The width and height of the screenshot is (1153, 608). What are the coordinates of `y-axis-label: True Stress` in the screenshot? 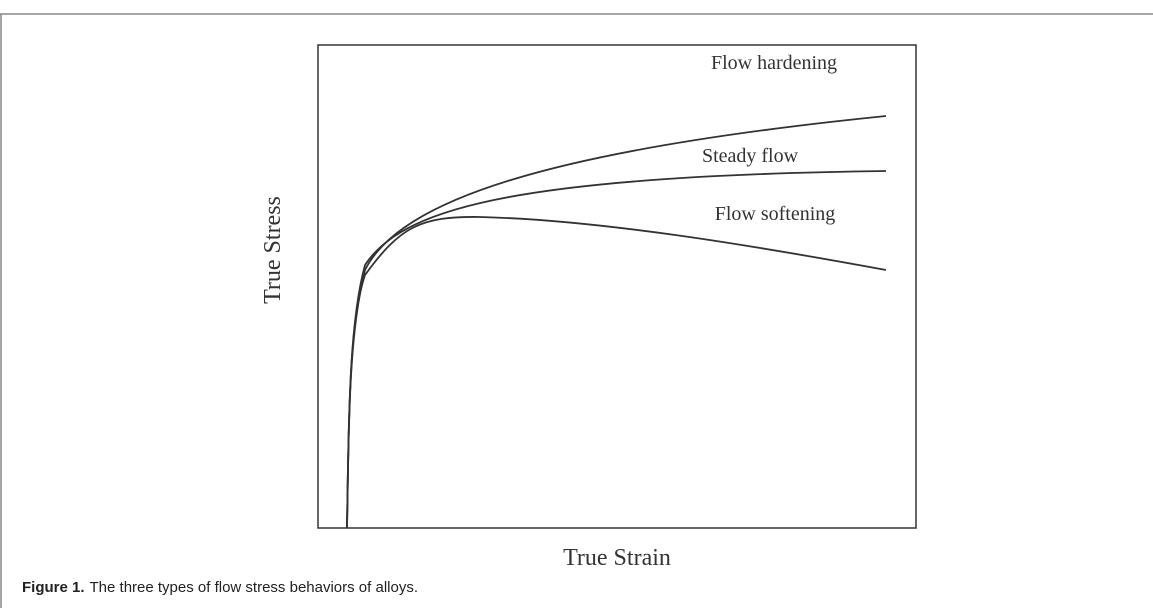 It's located at (273, 250).